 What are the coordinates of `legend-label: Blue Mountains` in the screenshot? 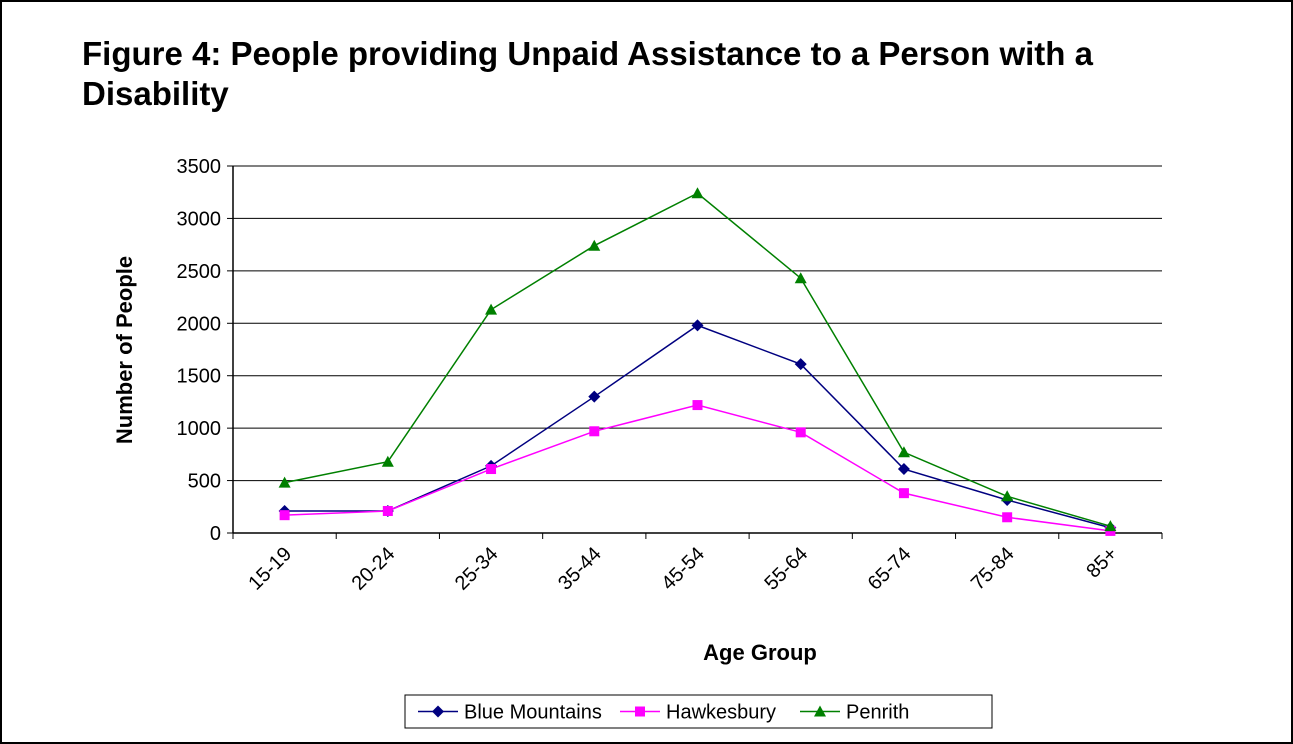 It's located at (533, 713).